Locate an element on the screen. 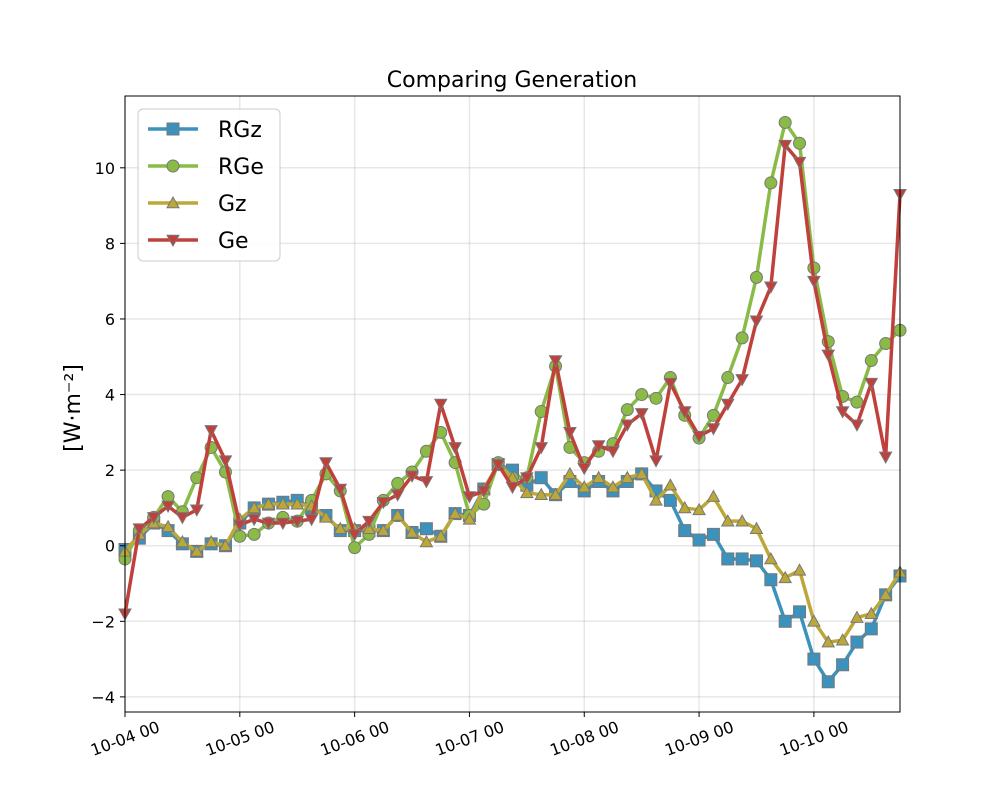 The width and height of the screenshot is (1000, 800). legend-label-rge: RGe is located at coordinates (241, 167).